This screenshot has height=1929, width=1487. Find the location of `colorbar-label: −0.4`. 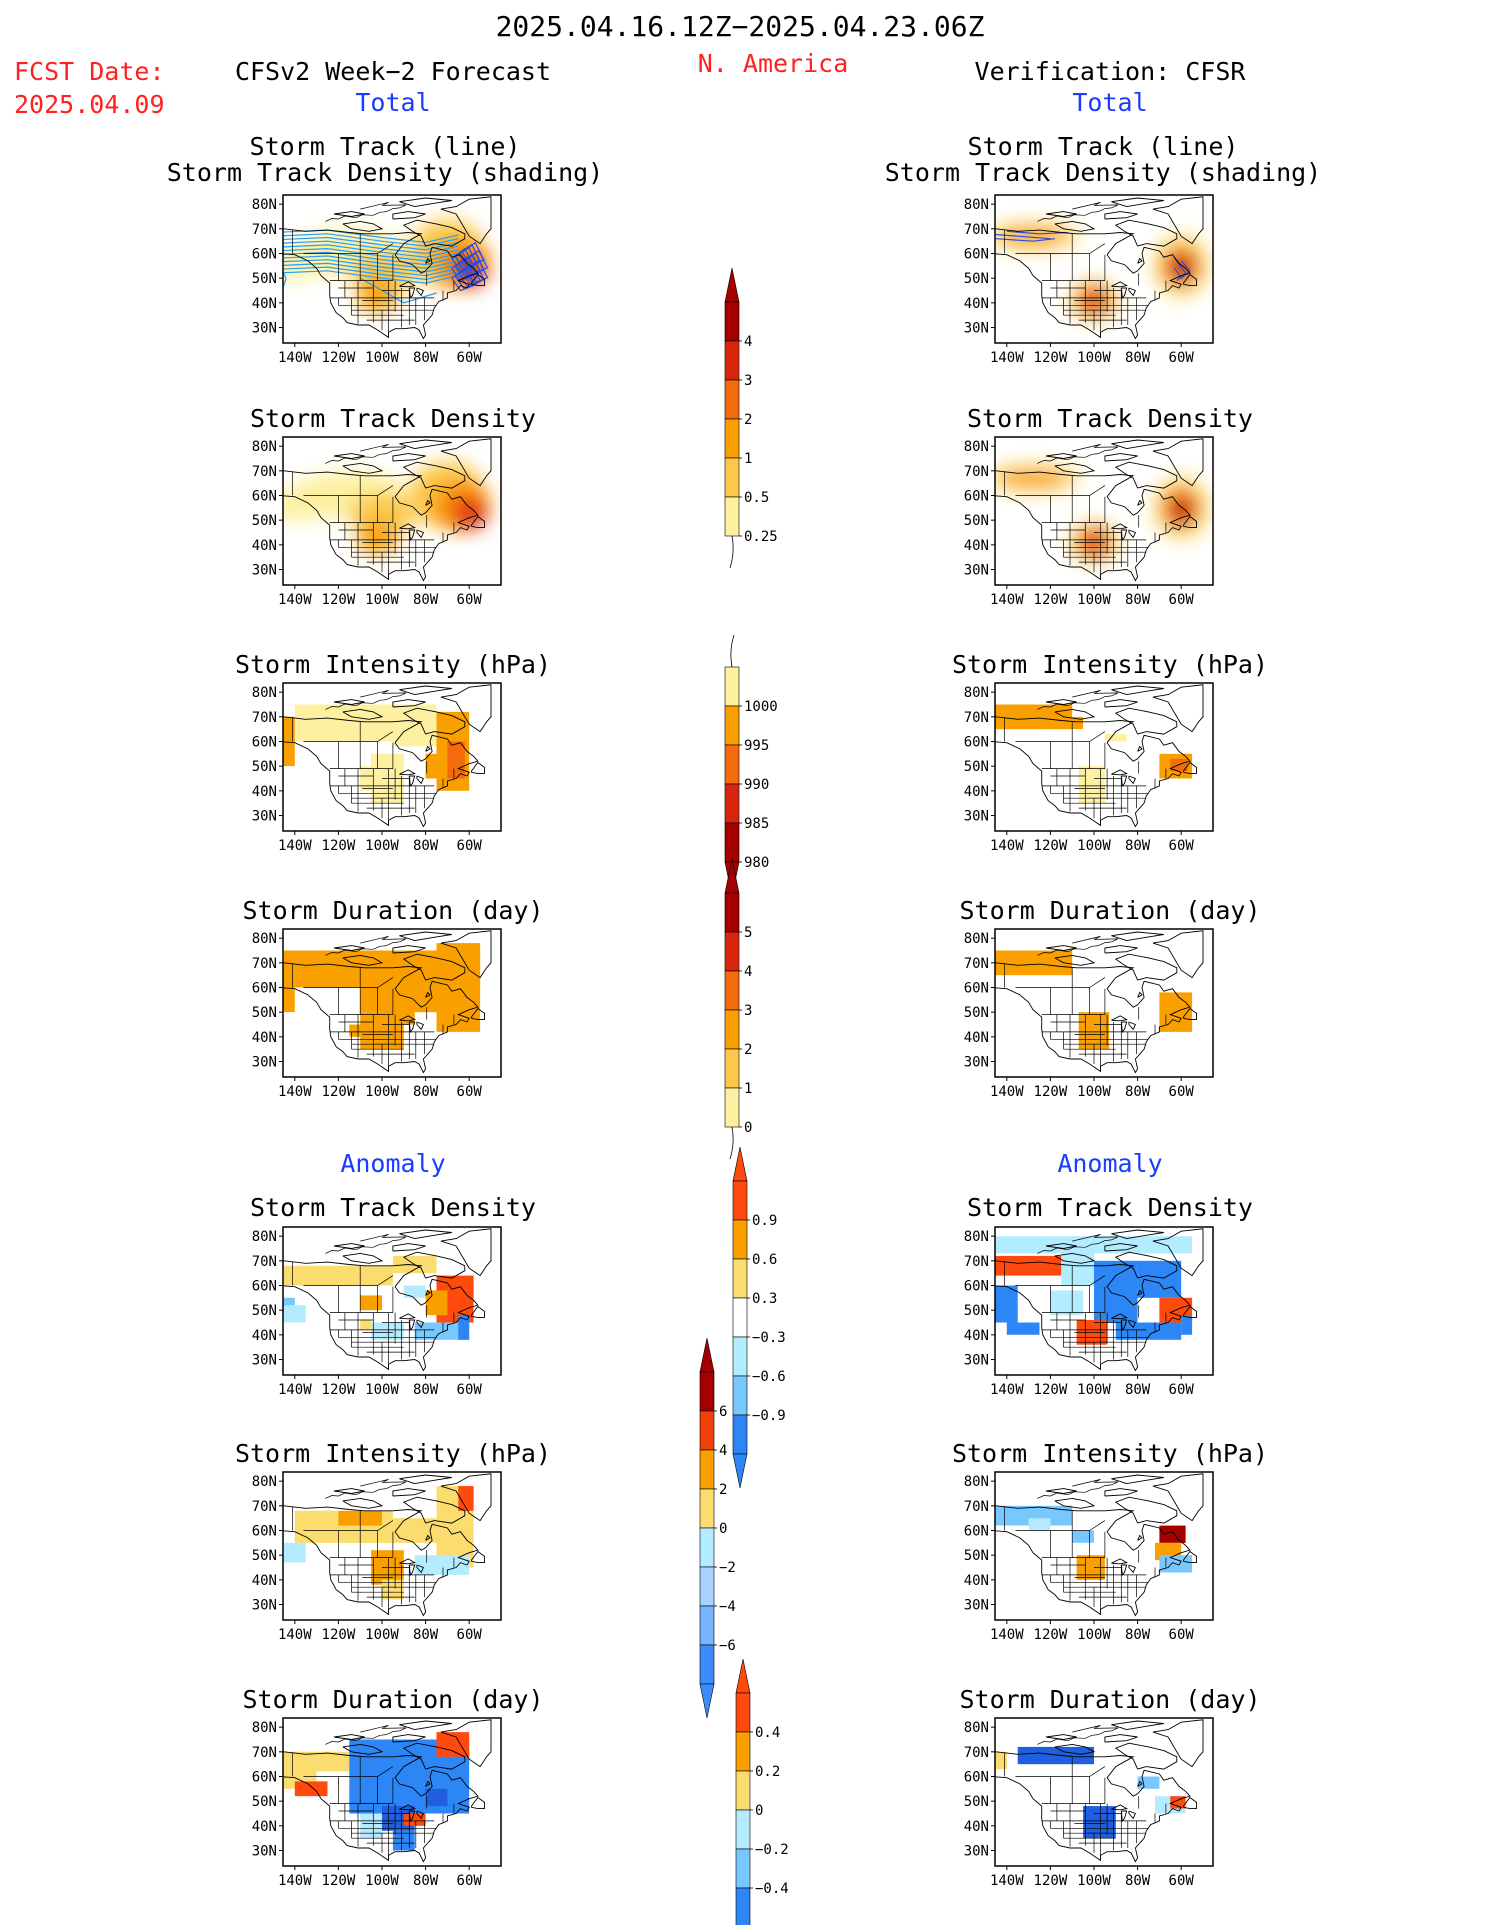

colorbar-label: −0.4 is located at coordinates (772, 1889).